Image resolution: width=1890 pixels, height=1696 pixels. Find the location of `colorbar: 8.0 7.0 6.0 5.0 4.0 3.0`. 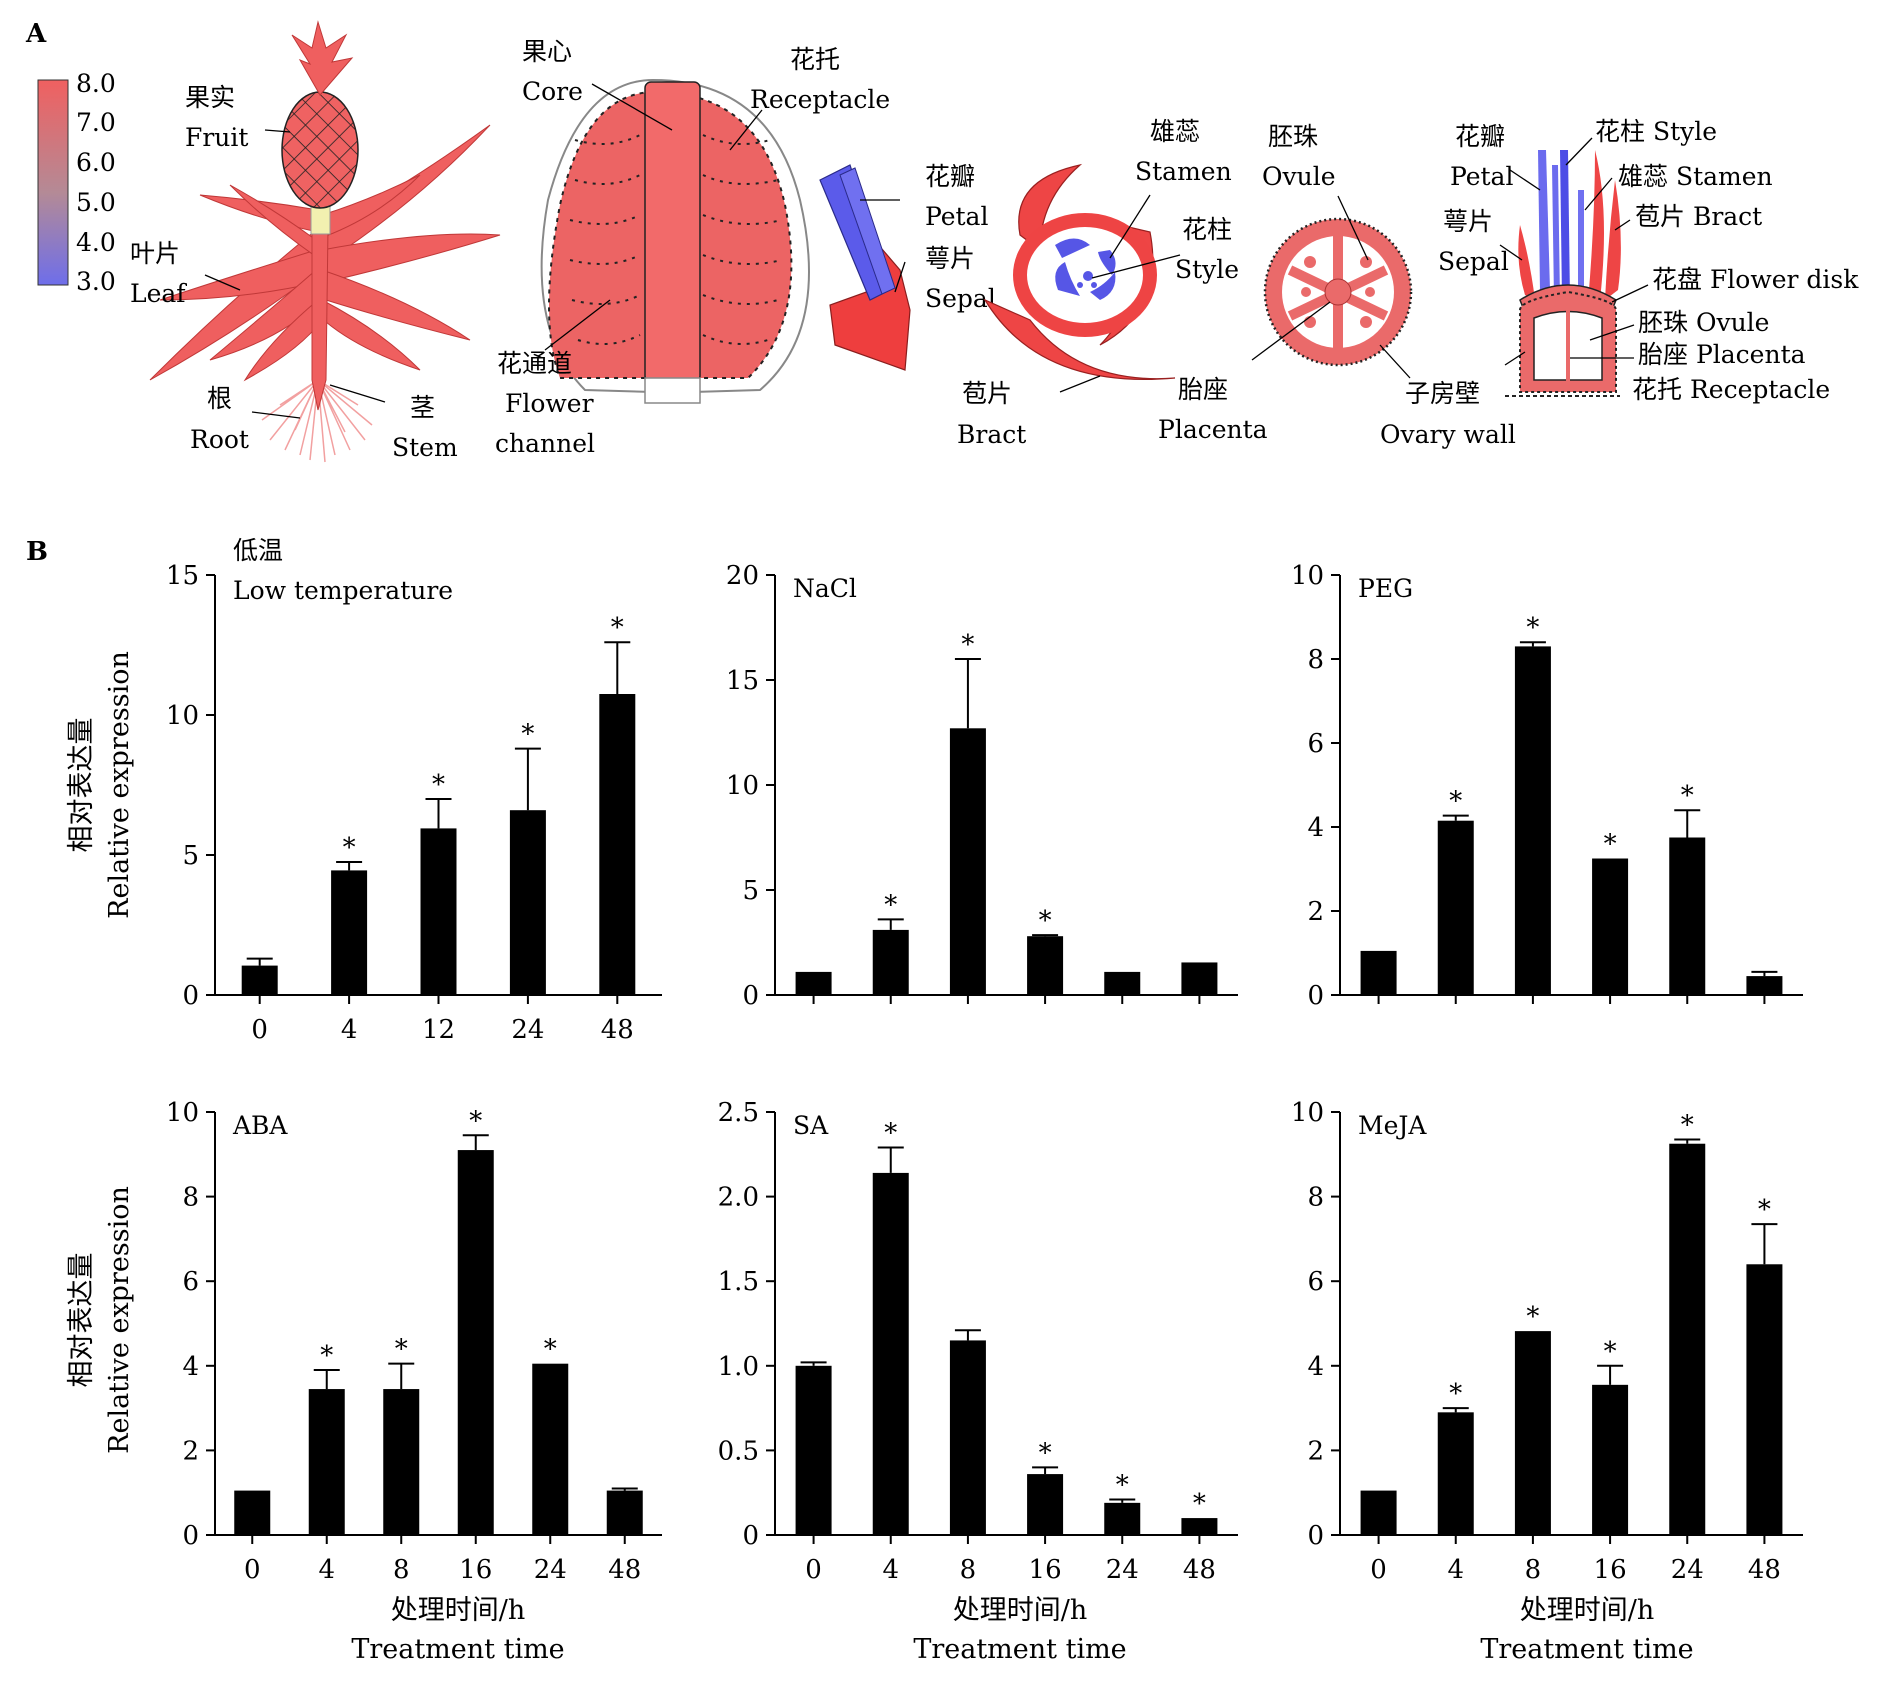

colorbar: 8.0 7.0 6.0 5.0 4.0 3.0 is located at coordinates (76, 182).